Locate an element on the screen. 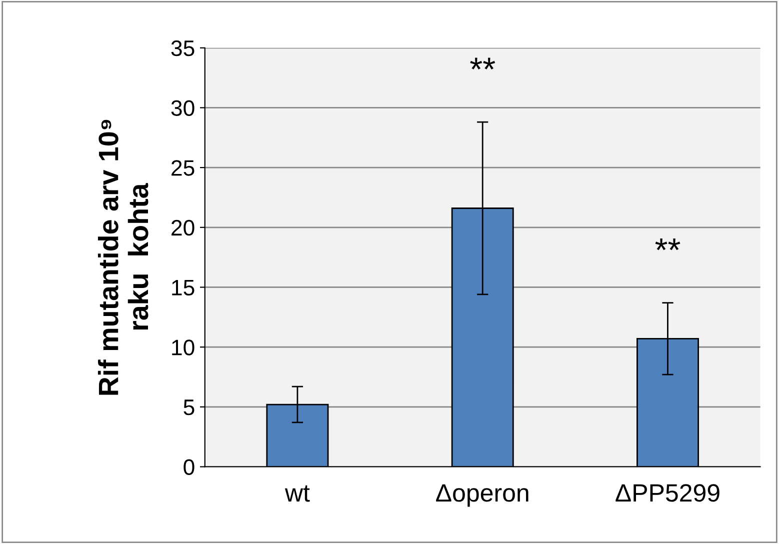 This screenshot has height=544, width=779. x-tick-label: wt is located at coordinates (297, 493).